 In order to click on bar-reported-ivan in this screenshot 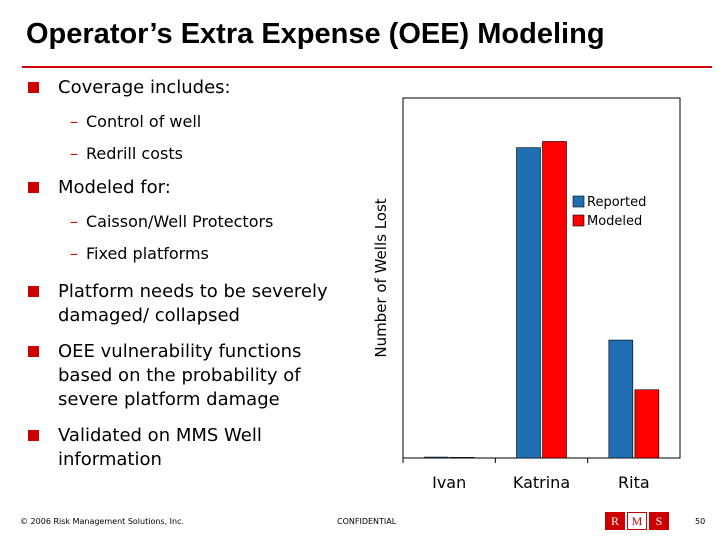, I will do `click(436, 457)`.